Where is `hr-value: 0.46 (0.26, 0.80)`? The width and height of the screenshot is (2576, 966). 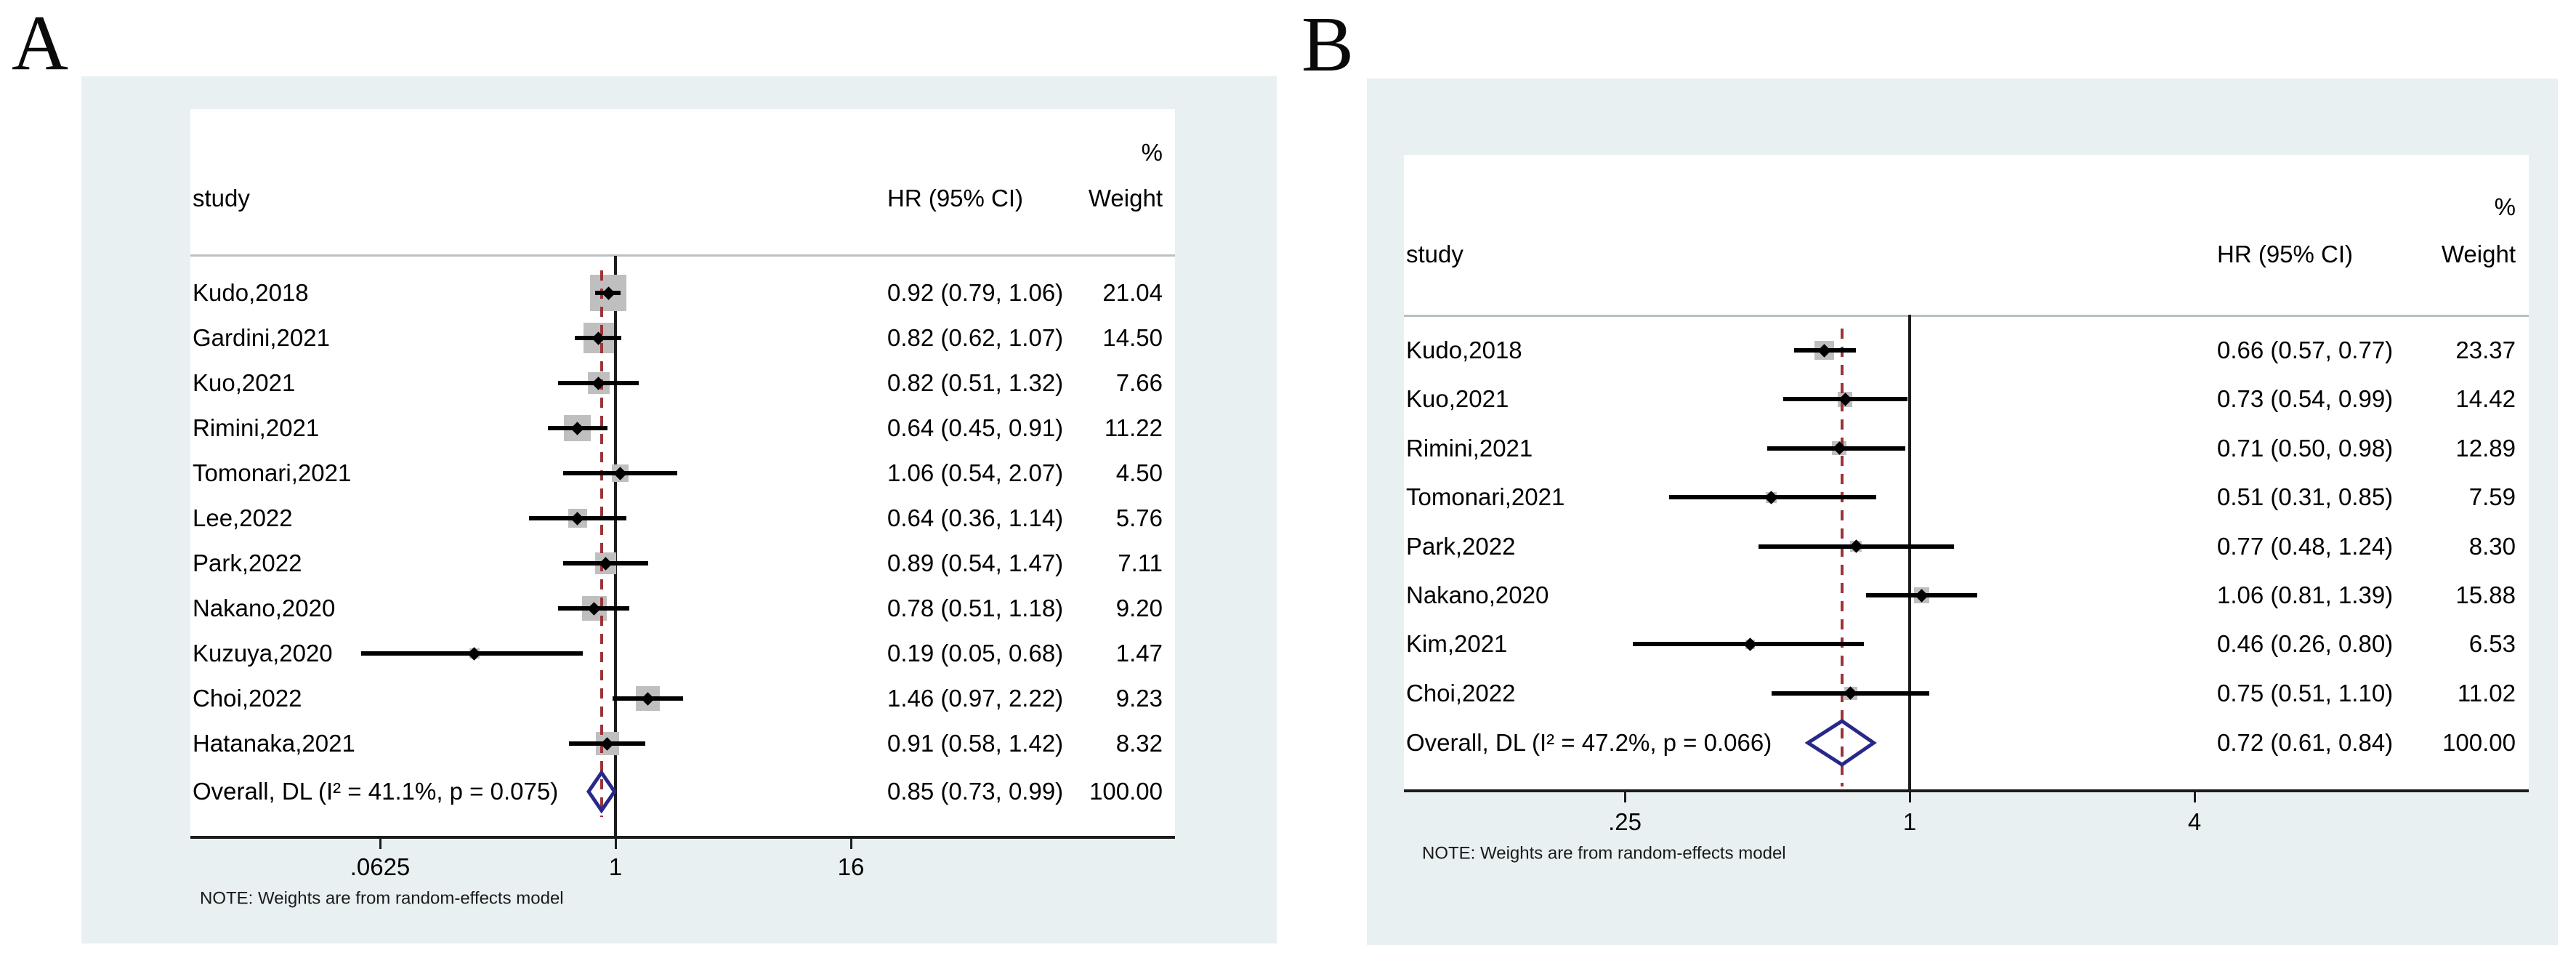 hr-value: 0.46 (0.26, 0.80) is located at coordinates (2306, 644).